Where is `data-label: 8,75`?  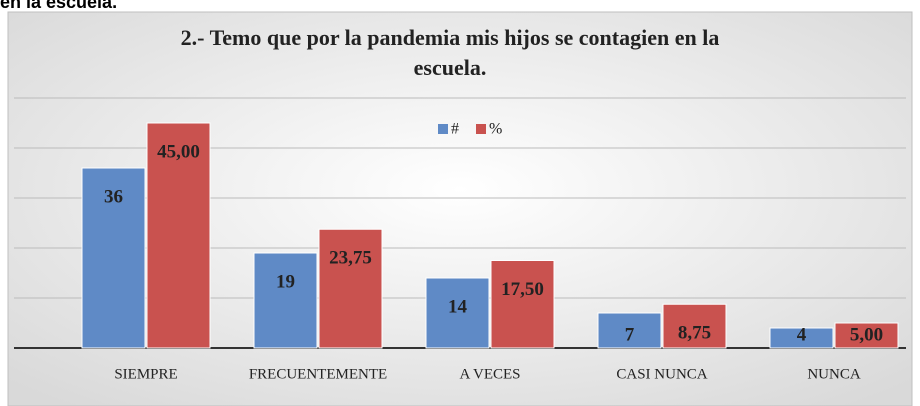
data-label: 8,75 is located at coordinates (694, 333).